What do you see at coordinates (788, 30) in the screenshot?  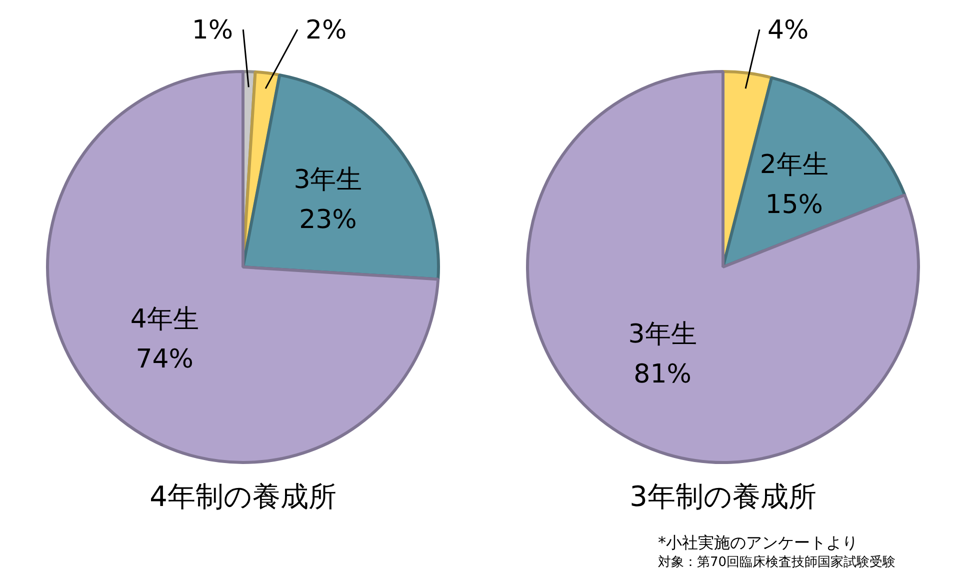 I see `data-label: 4%` at bounding box center [788, 30].